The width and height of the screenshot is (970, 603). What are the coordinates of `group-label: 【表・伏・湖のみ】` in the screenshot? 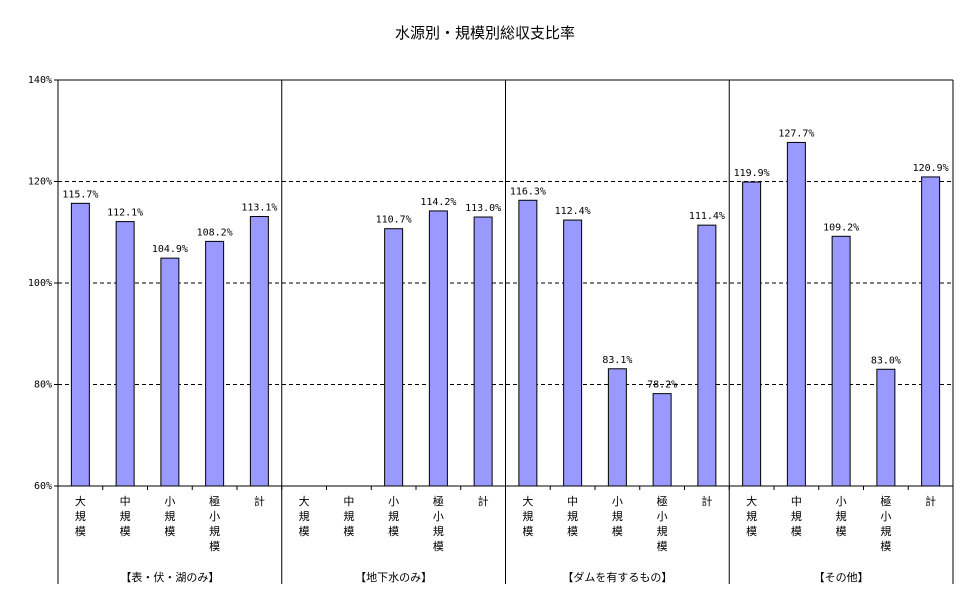 It's located at (169, 577).